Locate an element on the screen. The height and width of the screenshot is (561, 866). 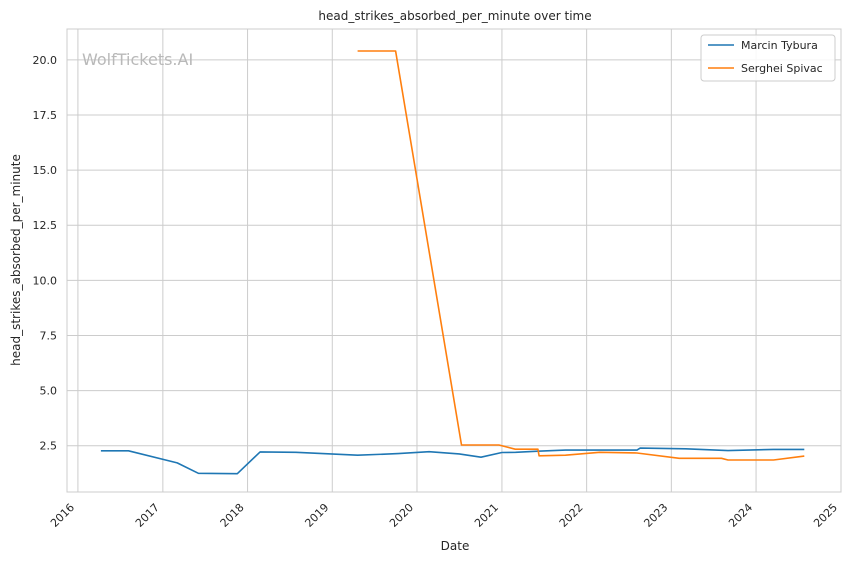
x-tick-label: 2018 is located at coordinates (232, 515).